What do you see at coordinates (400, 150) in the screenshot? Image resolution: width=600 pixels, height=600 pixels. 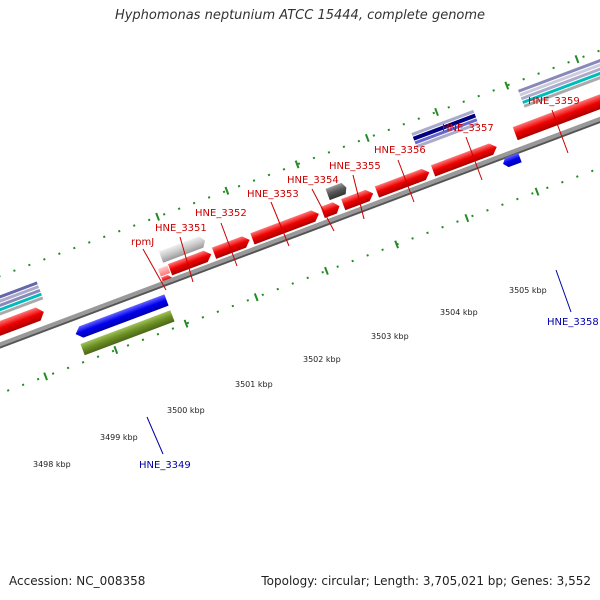 I see `gene-label-hne-3356: HNE_3356` at bounding box center [400, 150].